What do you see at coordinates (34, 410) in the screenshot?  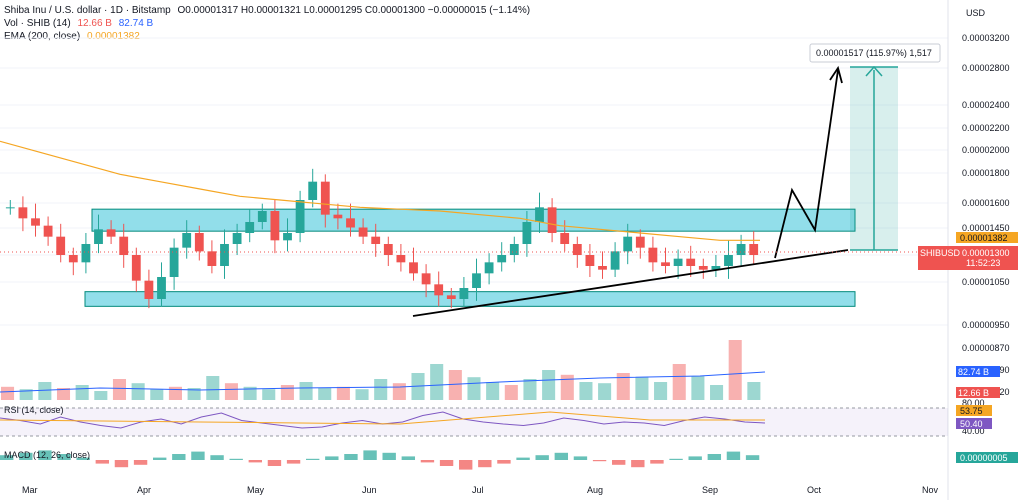 I see `rsi-label: RSI (14, close)` at bounding box center [34, 410].